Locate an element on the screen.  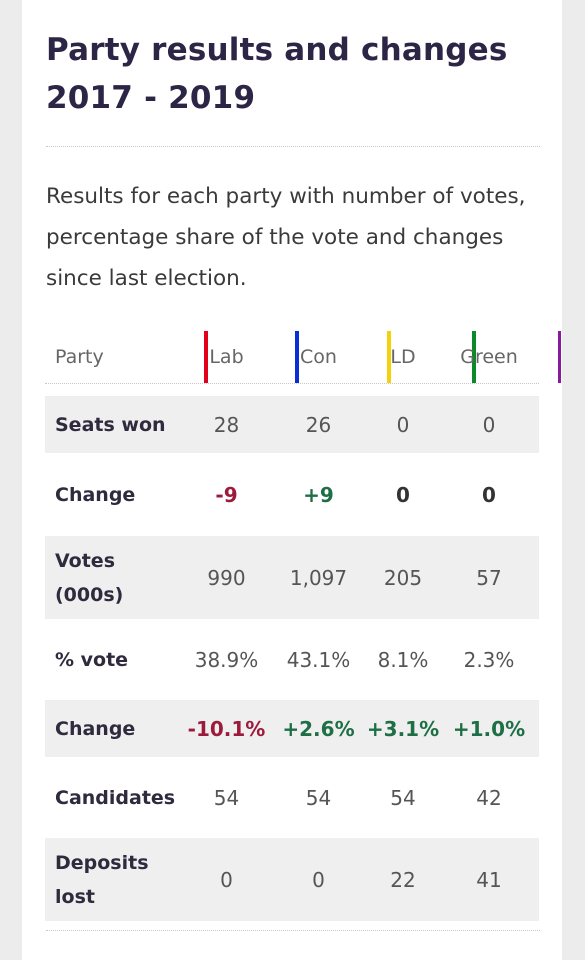
party-color-bar-end is located at coordinates (559, 357).